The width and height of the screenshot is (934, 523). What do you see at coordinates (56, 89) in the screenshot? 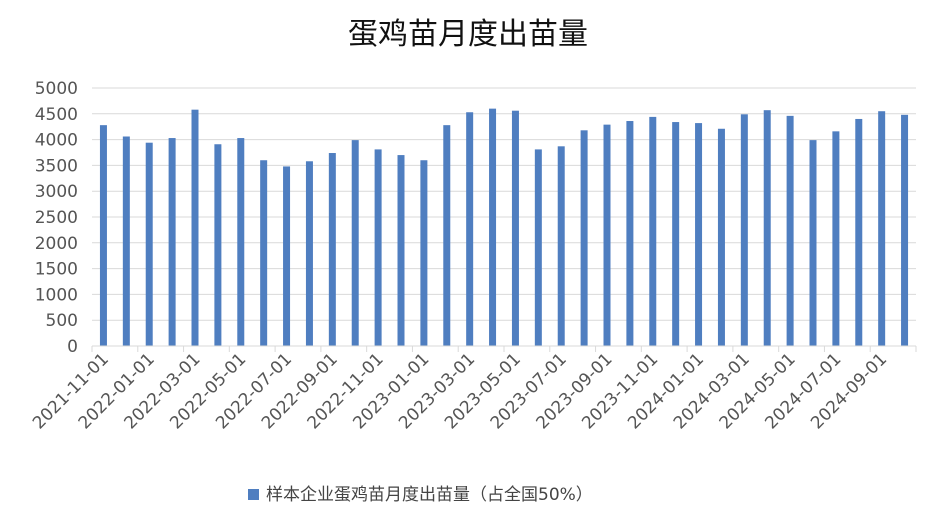
I see `y-tick-label: 5000` at bounding box center [56, 89].